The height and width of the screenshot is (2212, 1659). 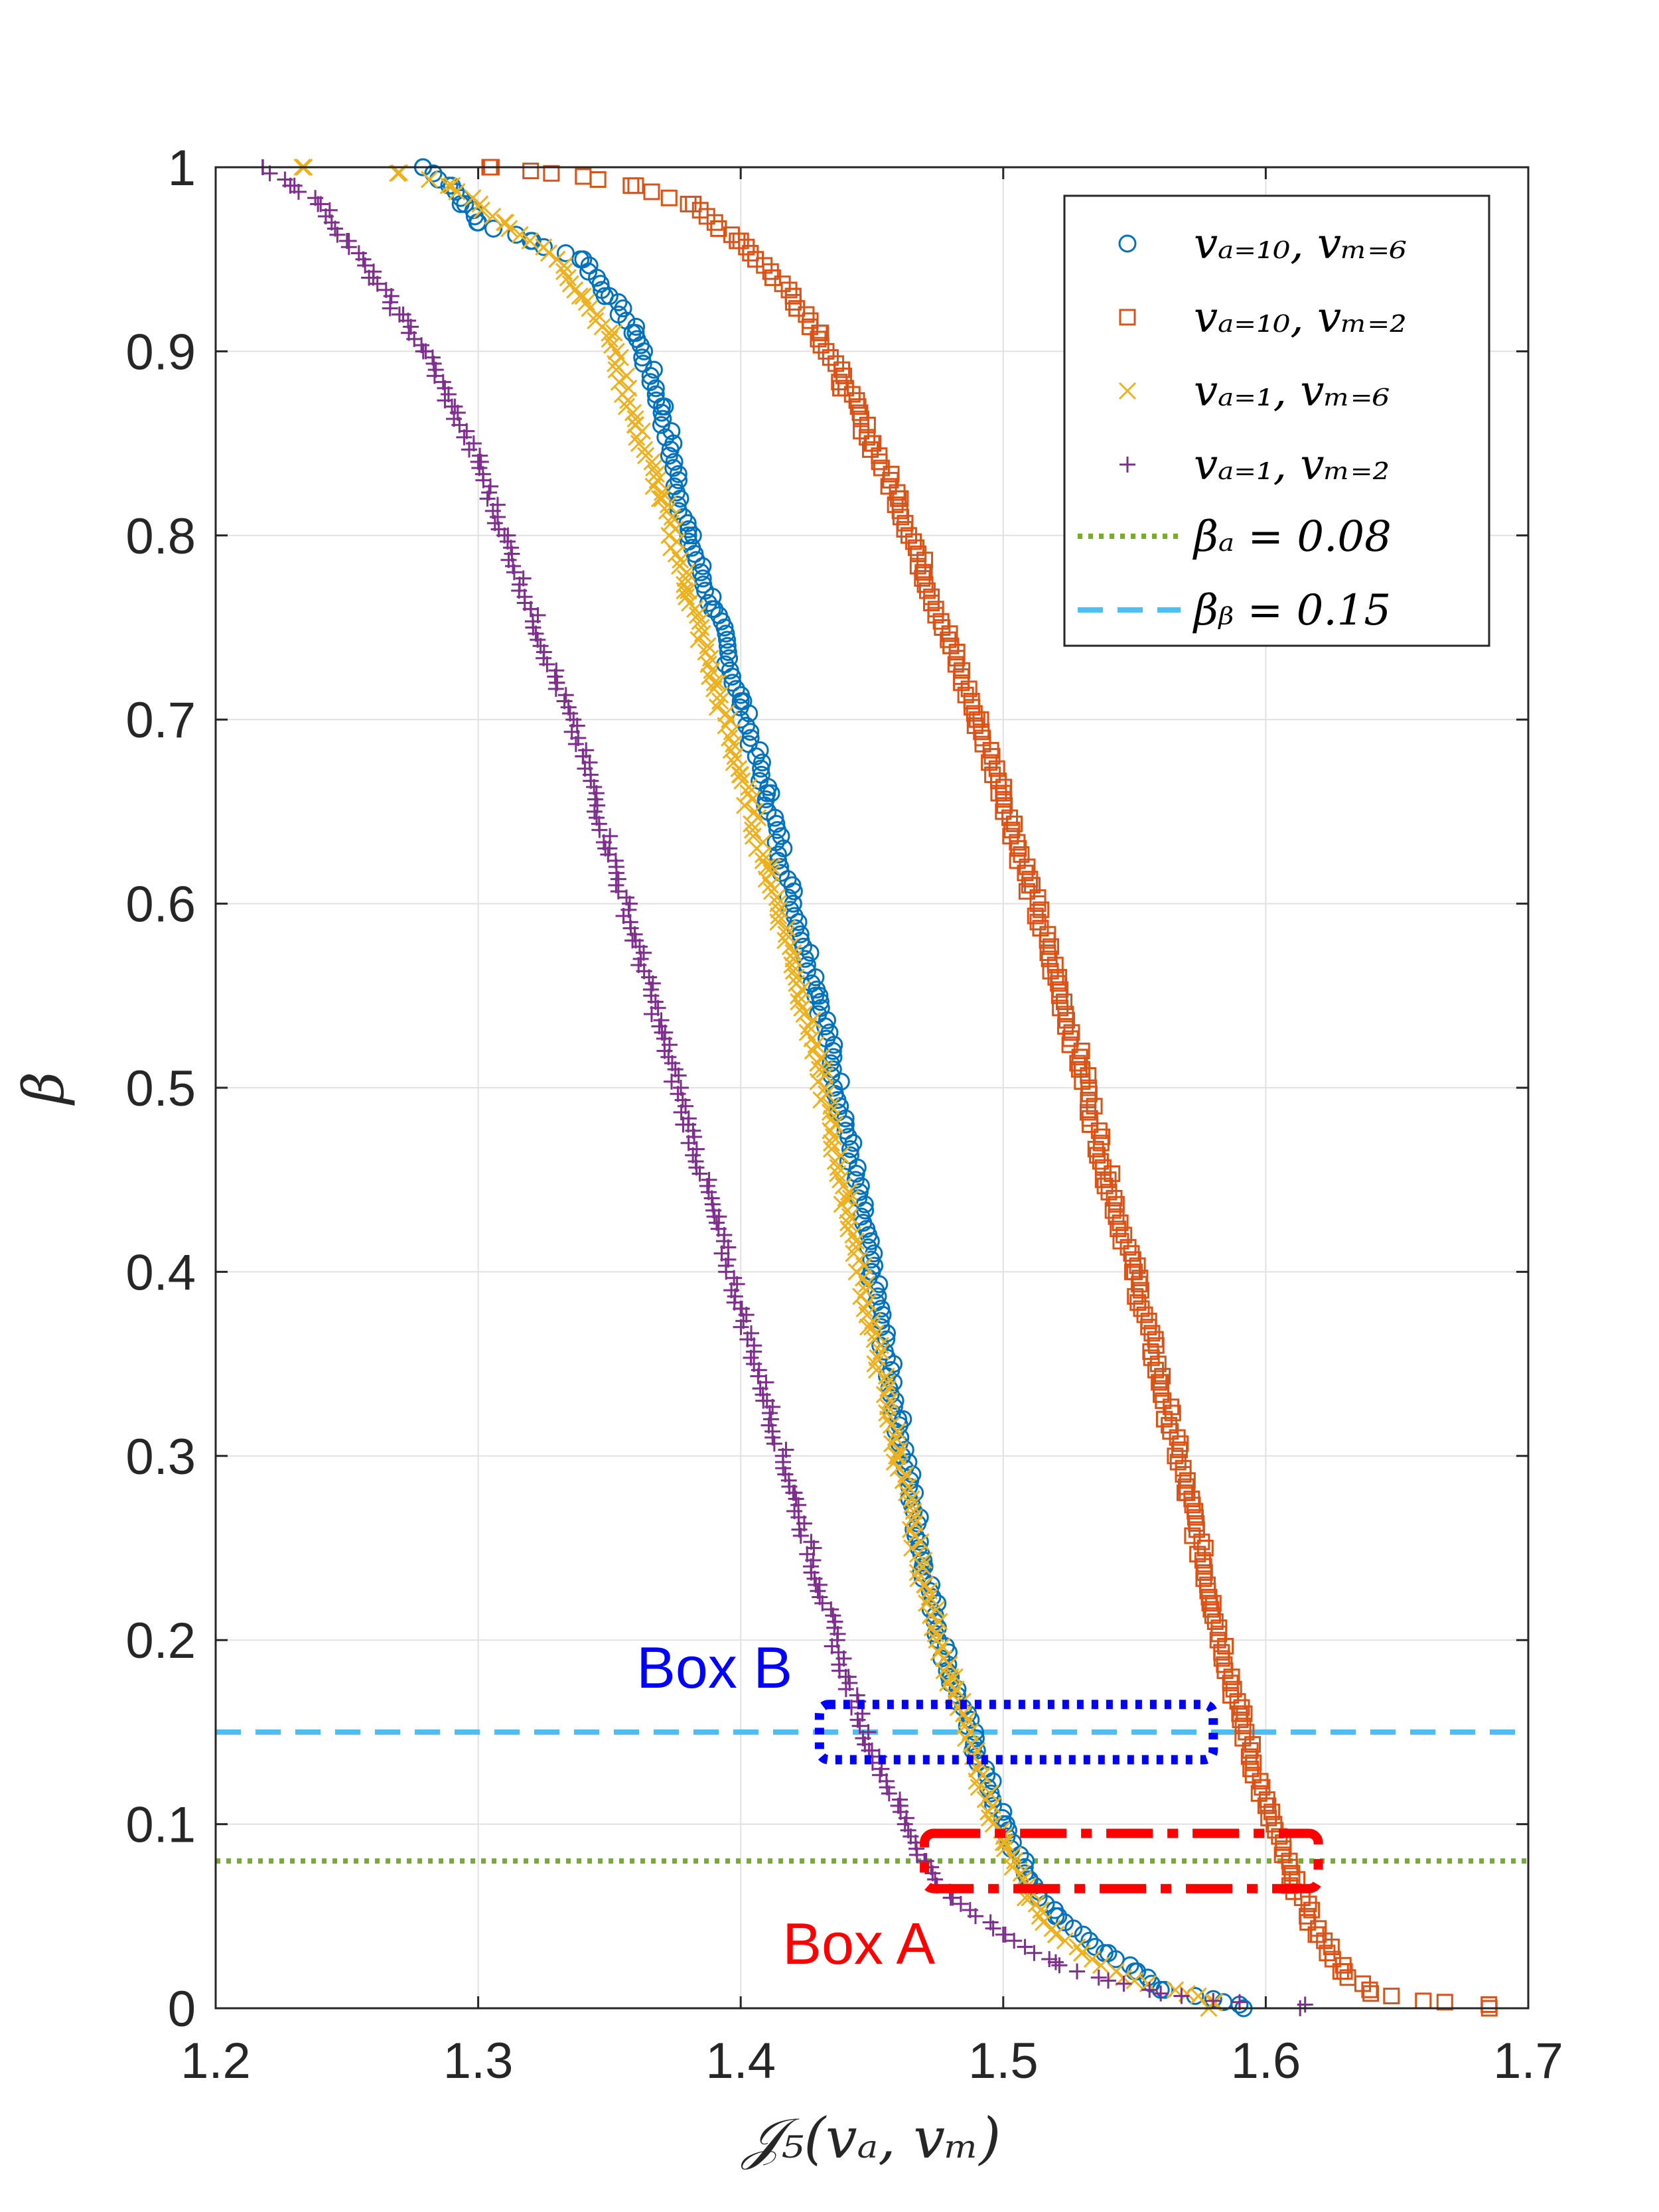 I want to click on y-tick-label: 0.4, so click(x=160, y=1273).